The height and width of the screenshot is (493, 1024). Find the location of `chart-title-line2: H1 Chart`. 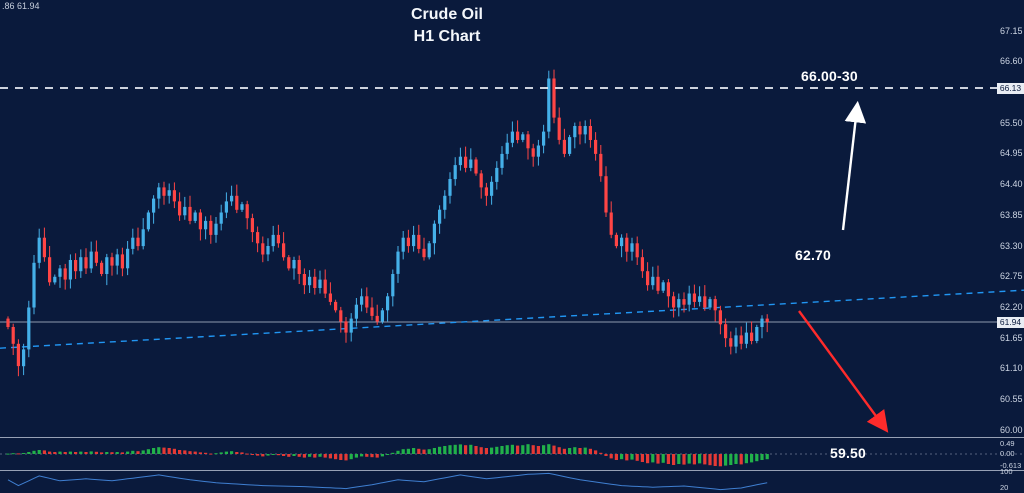

chart-title-line2: H1 Chart is located at coordinates (447, 36).